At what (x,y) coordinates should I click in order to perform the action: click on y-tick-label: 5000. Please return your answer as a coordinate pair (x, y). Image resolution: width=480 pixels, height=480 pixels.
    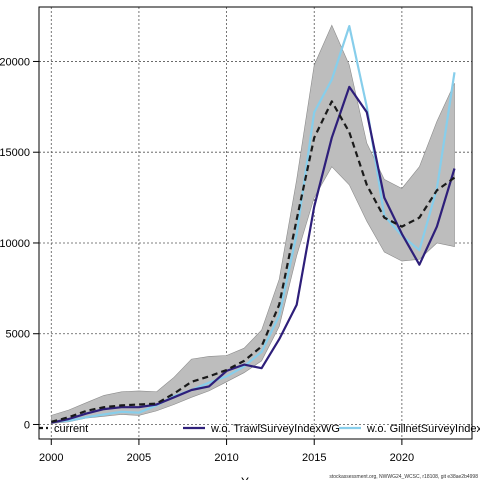
    Looking at the image, I should click on (18, 335).